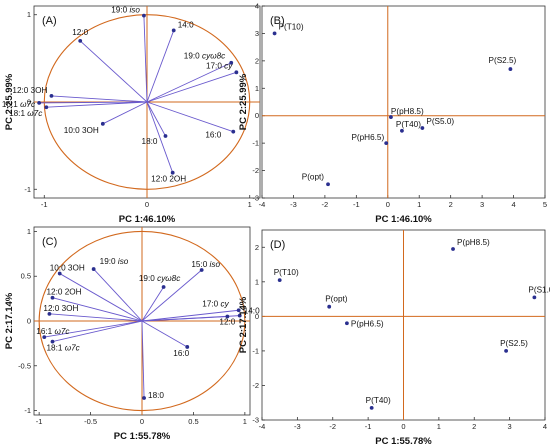 The image size is (550, 447). What do you see at coordinates (18, 104) in the screenshot?
I see `point-label: 16:1 ω7c` at bounding box center [18, 104].